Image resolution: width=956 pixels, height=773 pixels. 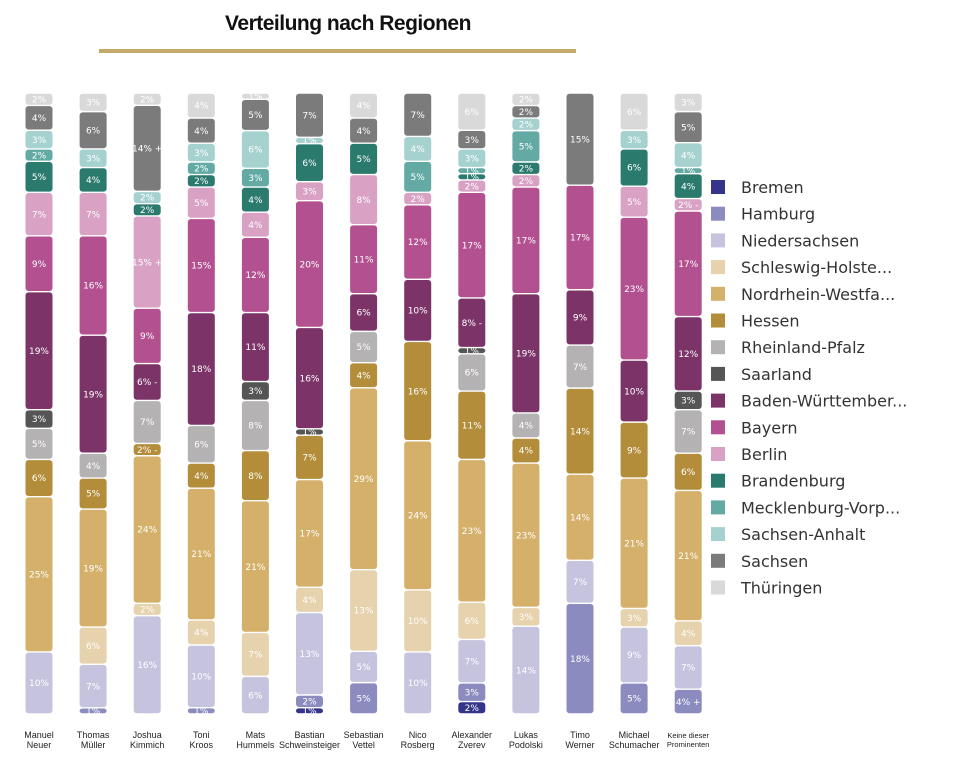 I want to click on category-label: Keine dieser, so click(x=688, y=735).